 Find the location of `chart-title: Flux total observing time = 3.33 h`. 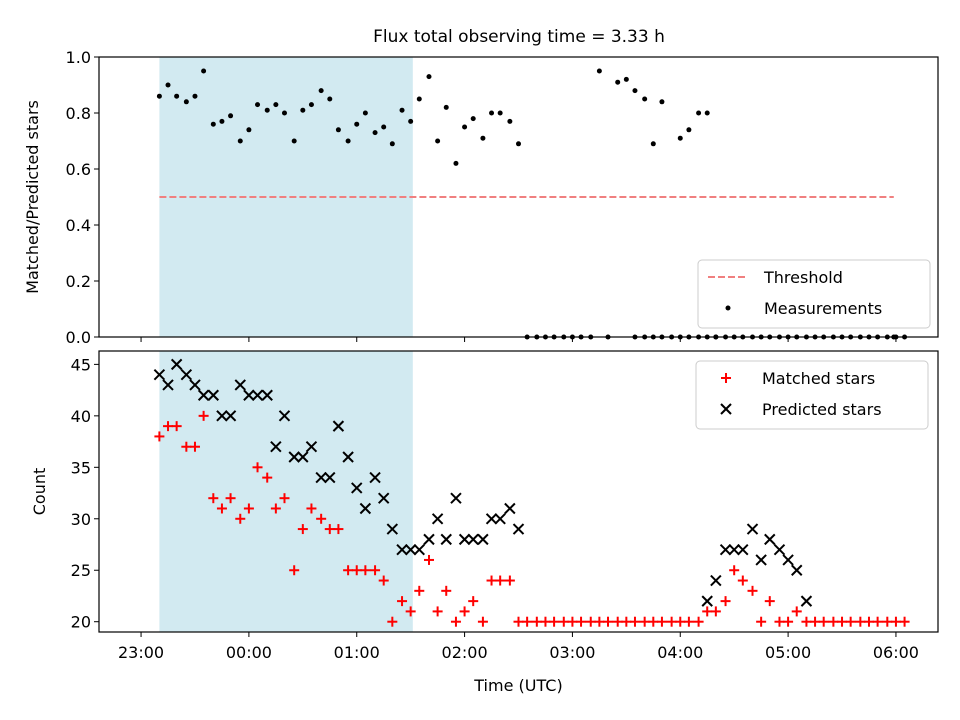

chart-title: Flux total observing time = 3.33 h is located at coordinates (519, 37).